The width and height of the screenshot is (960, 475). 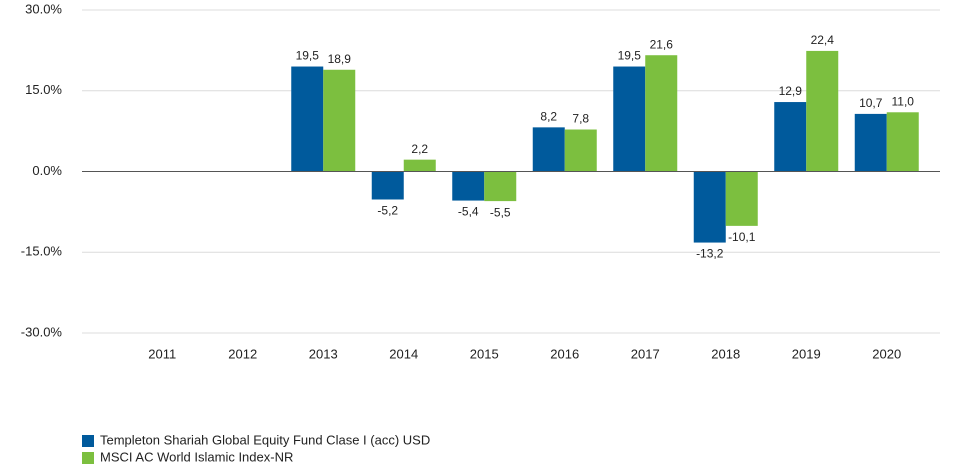 I want to click on data-label: 11,0, so click(x=903, y=101).